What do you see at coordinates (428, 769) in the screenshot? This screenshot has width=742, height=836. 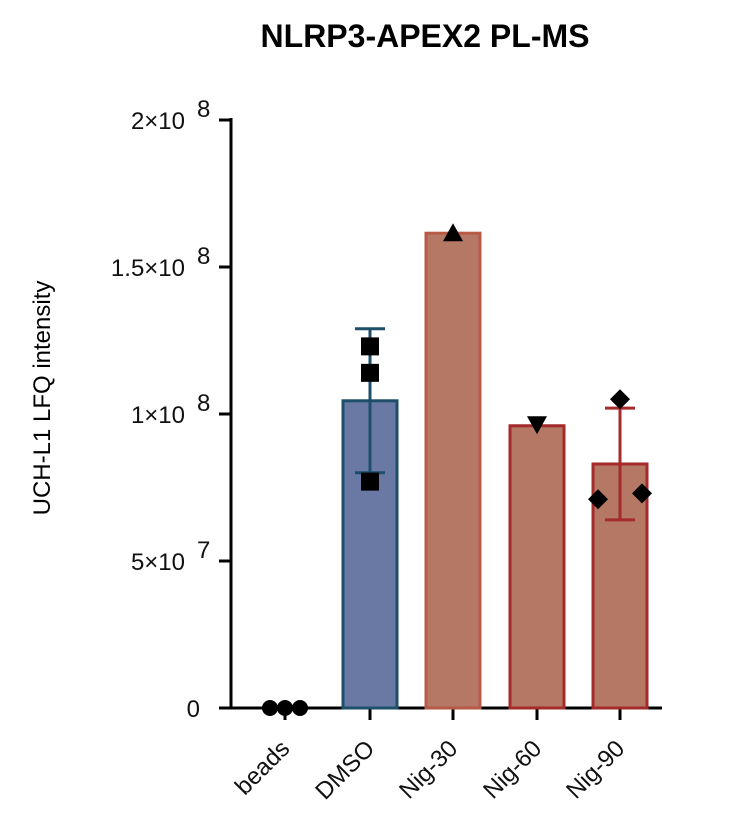 I see `x-tick-label-nig-30: Nig-30` at bounding box center [428, 769].